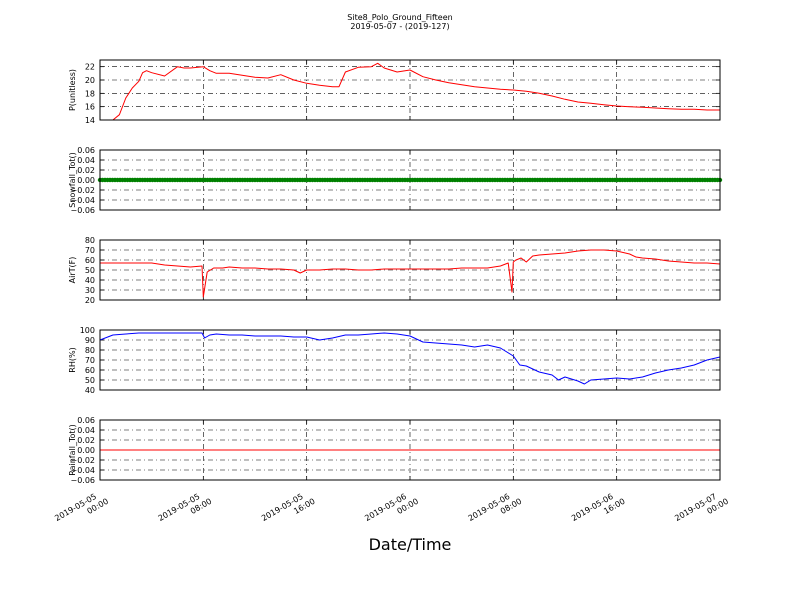 The image size is (800, 600). I want to click on panel-3-ytick-label: 50, so click(90, 270).